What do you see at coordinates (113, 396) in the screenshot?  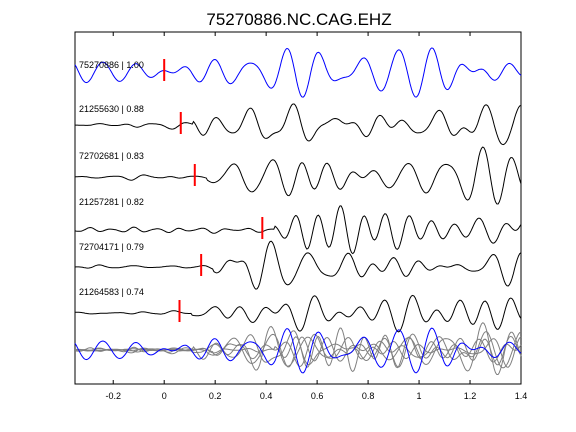 I see `x-tick-label: -0.2` at bounding box center [113, 396].